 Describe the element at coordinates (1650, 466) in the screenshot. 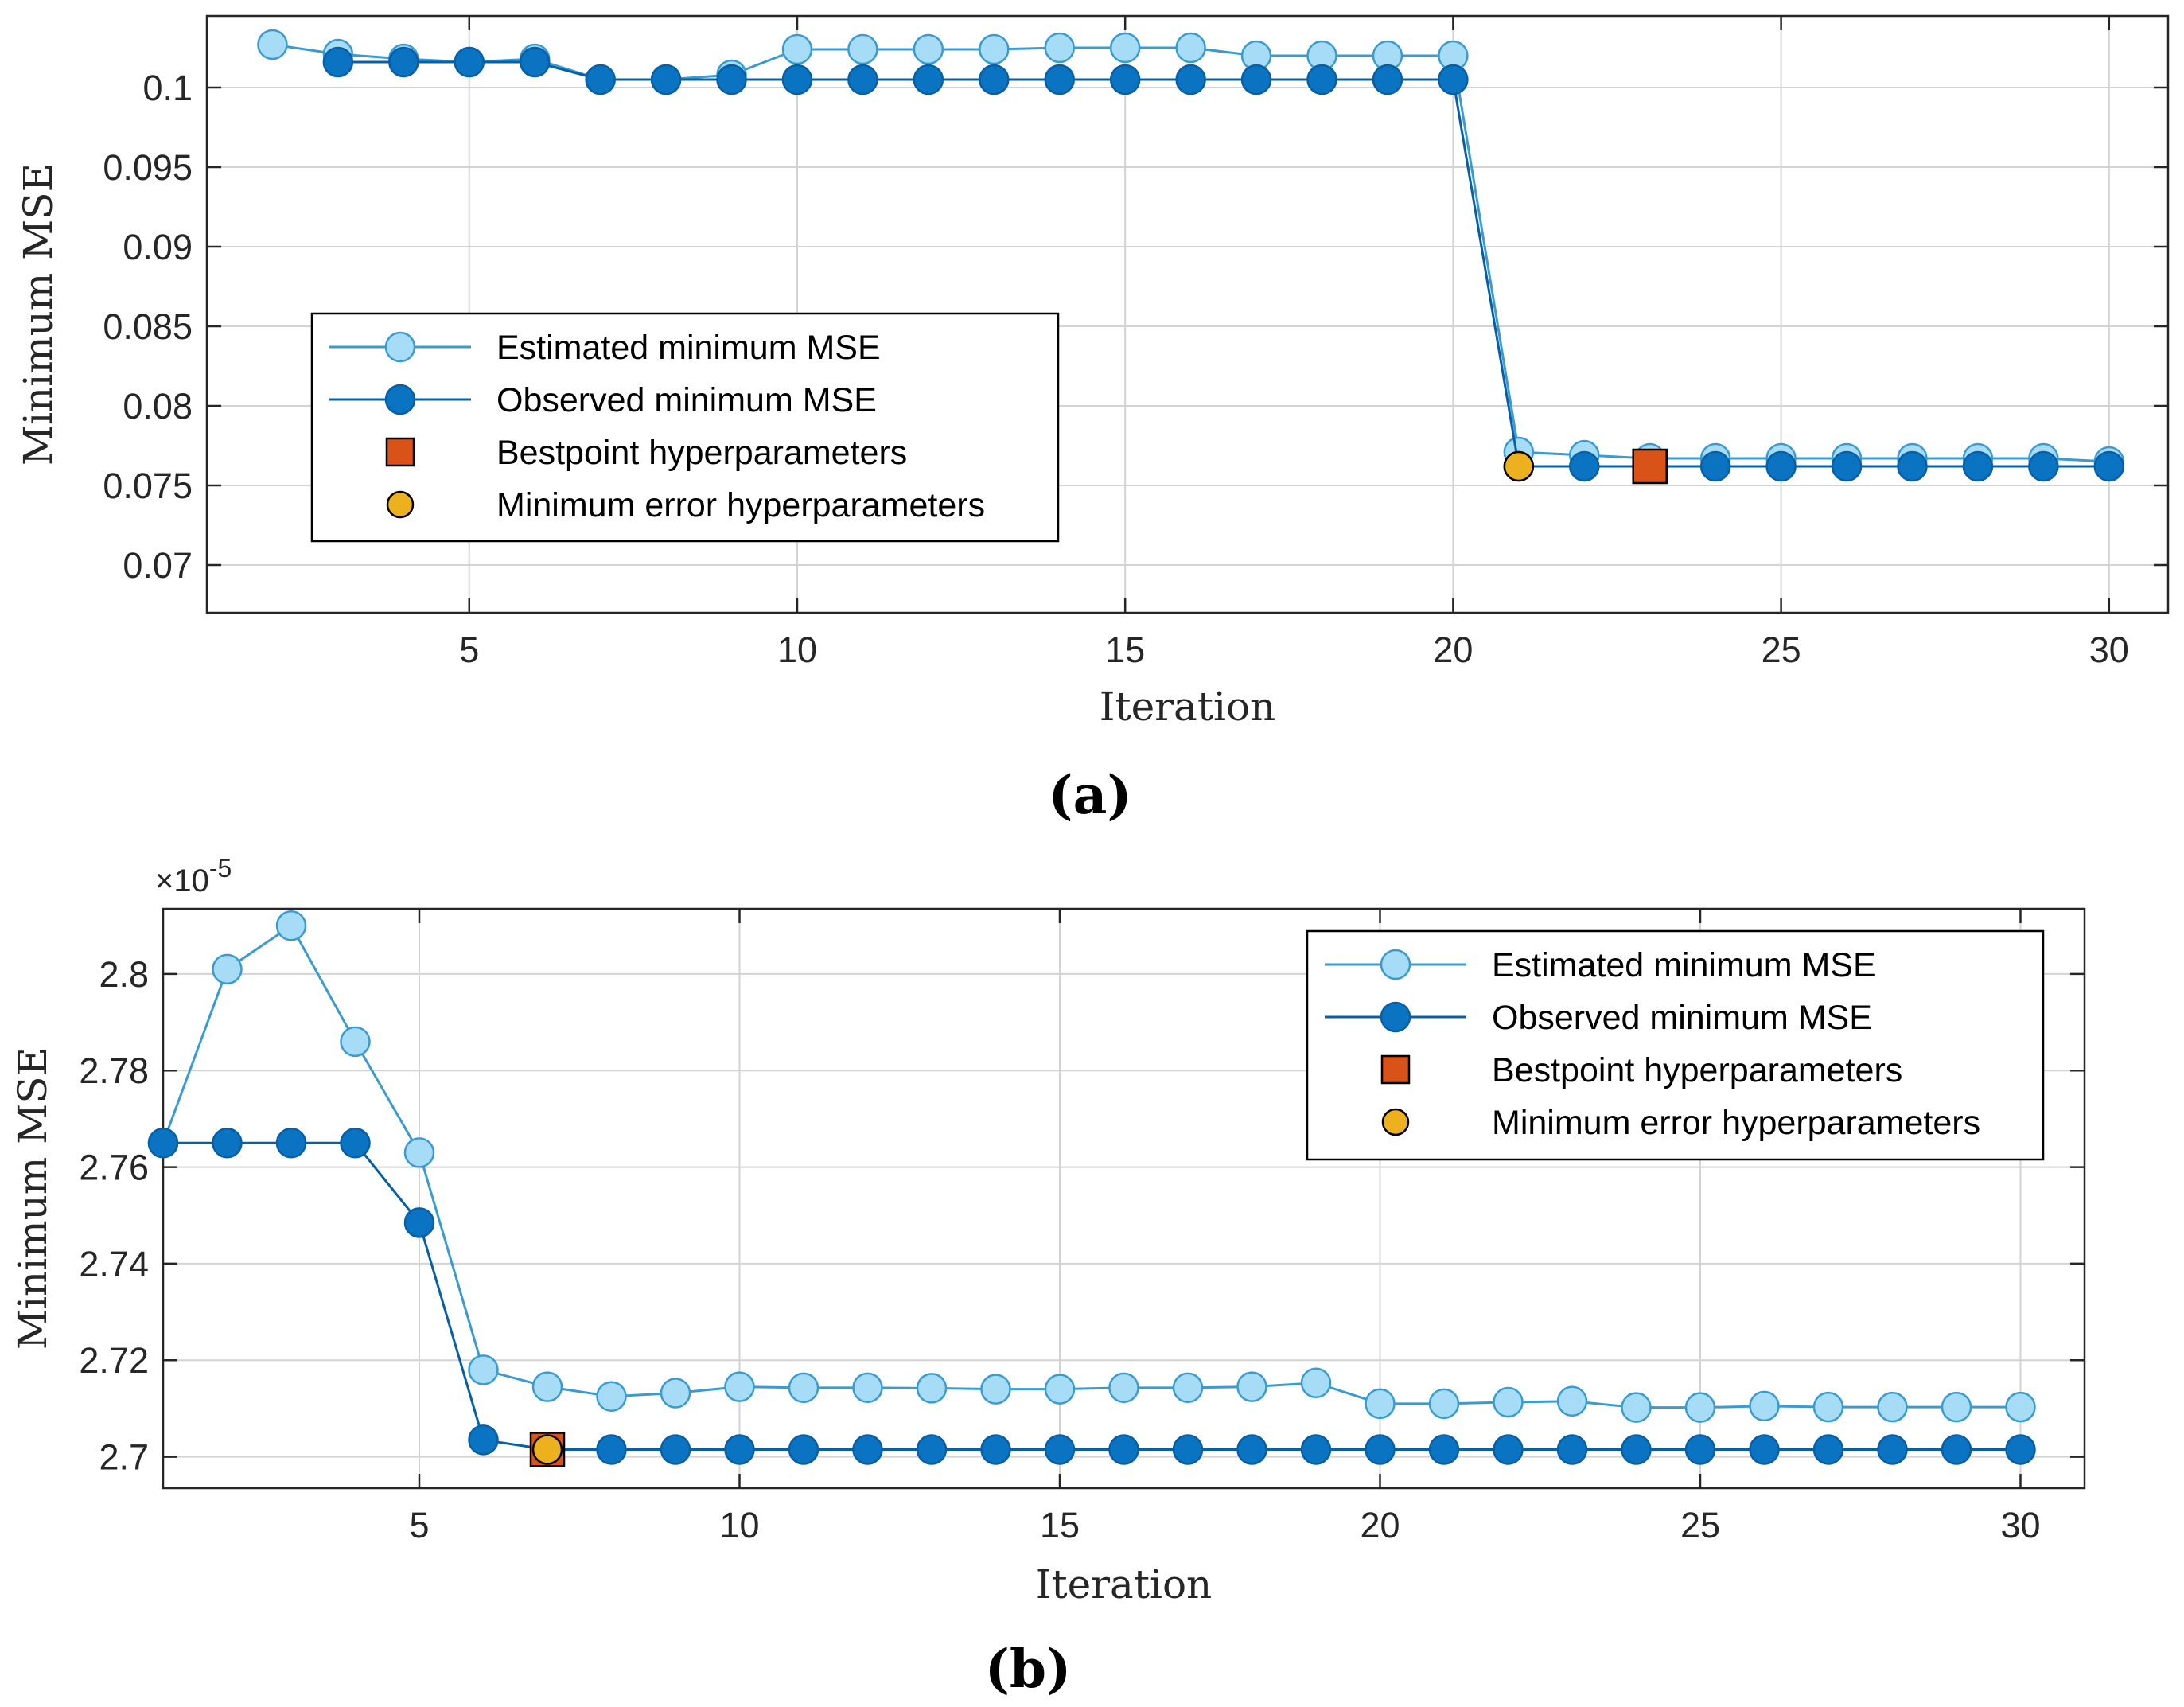

I see `bestpoint-marker` at that location.